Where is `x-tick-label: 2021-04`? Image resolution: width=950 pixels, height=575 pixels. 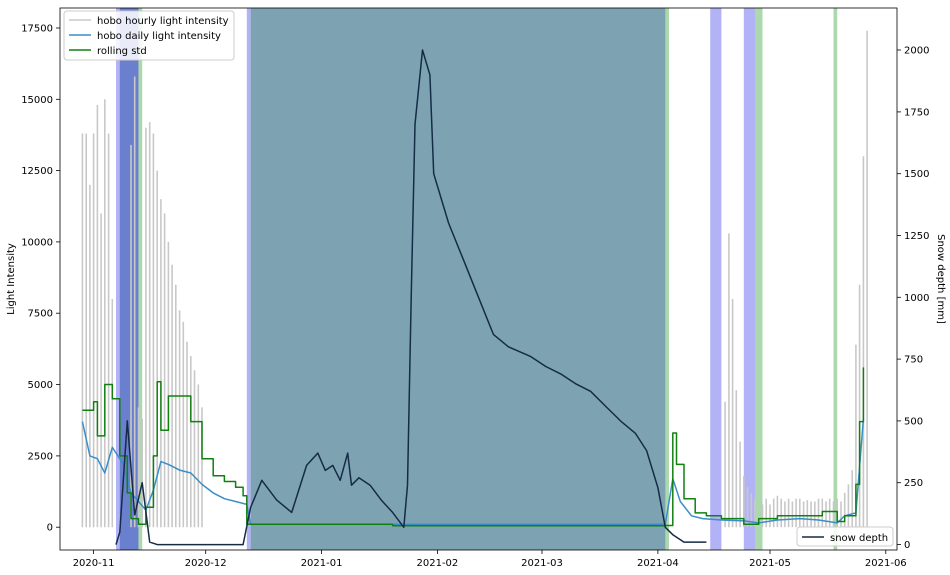
x-tick-label: 2021-04 is located at coordinates (658, 563).